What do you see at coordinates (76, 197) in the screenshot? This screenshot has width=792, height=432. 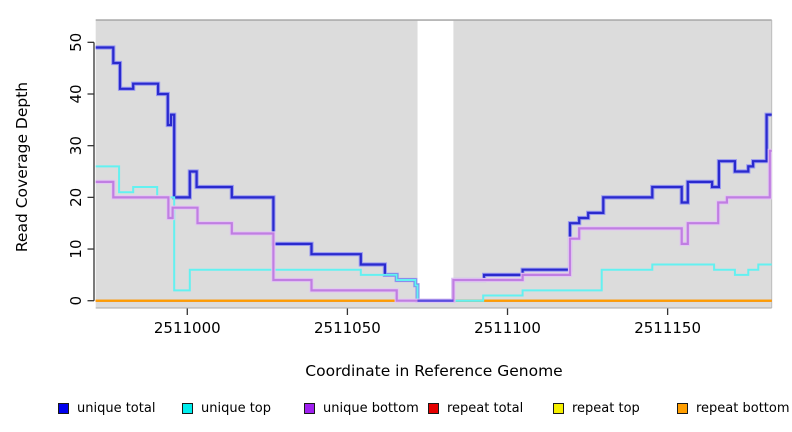 I see `y-tick-label: 20` at bounding box center [76, 197].